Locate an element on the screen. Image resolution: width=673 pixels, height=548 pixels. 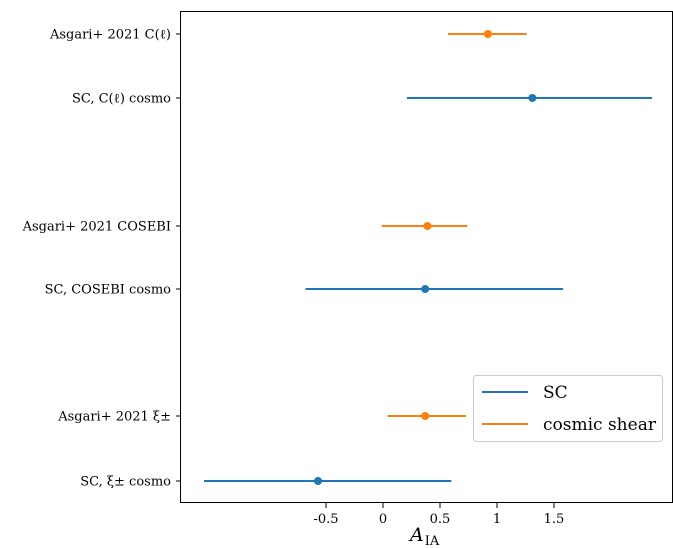
legend-label-sc: SC is located at coordinates (555, 393).